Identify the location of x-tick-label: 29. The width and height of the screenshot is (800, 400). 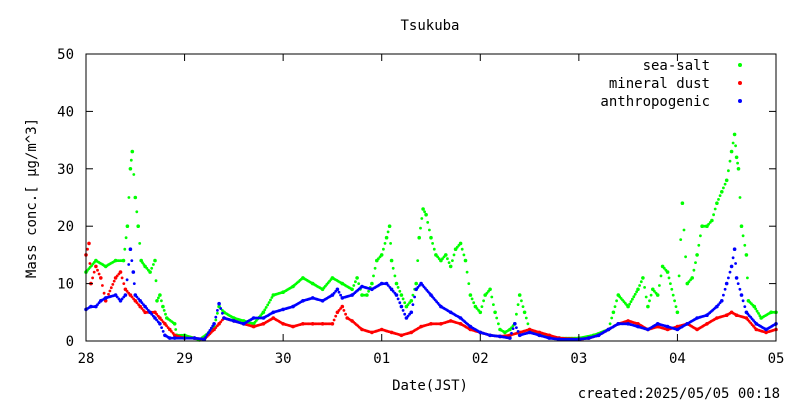
(184, 359).